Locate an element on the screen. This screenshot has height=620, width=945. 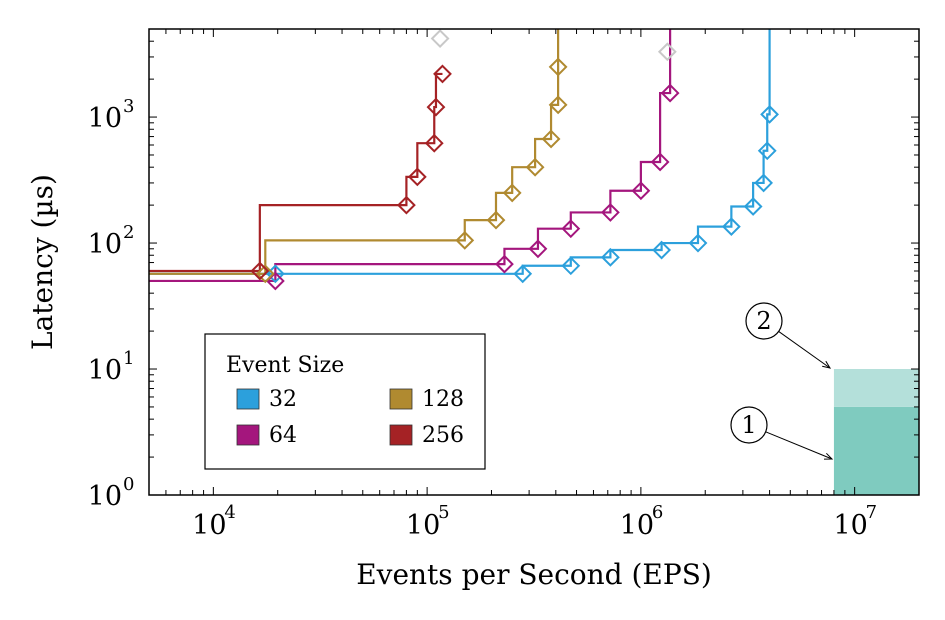
highlight-regions is located at coordinates (876, 432).